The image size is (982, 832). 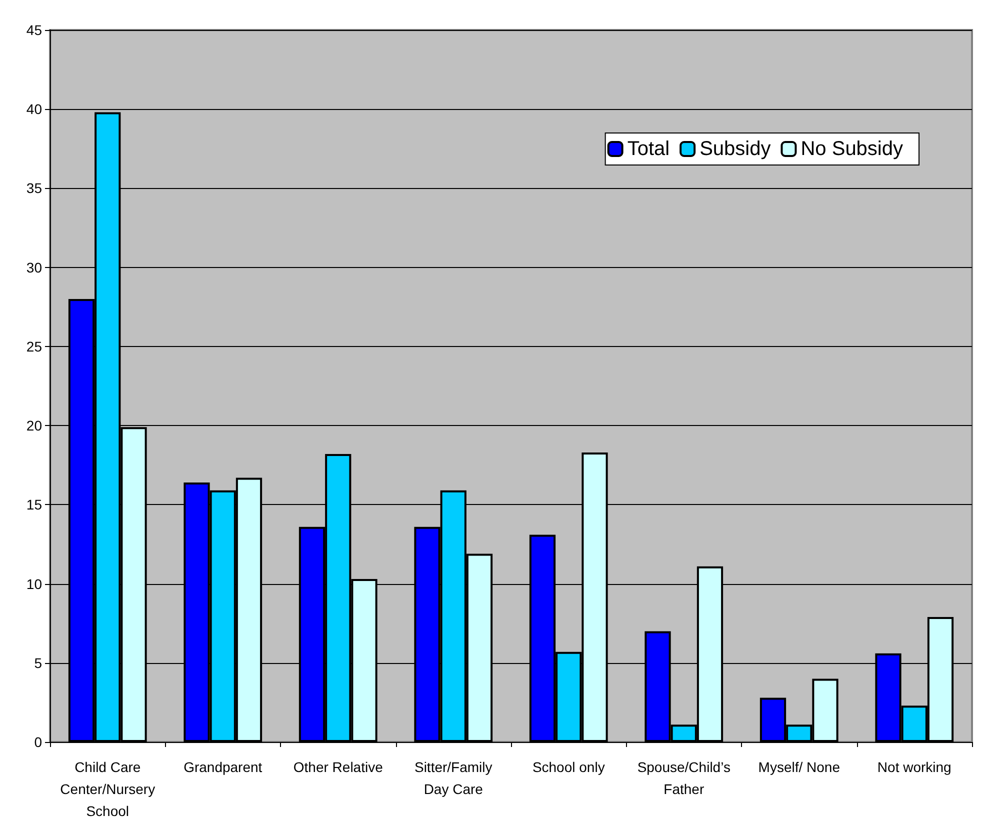 I want to click on y-tick-label: 30, so click(x=34, y=267).